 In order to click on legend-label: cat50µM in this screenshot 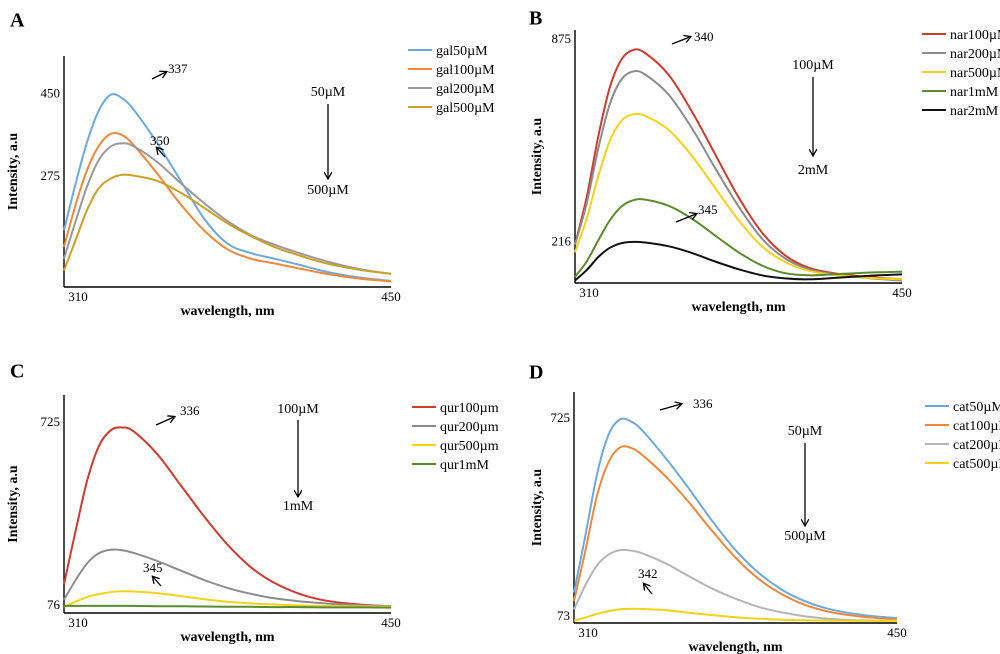, I will do `click(976, 407)`.